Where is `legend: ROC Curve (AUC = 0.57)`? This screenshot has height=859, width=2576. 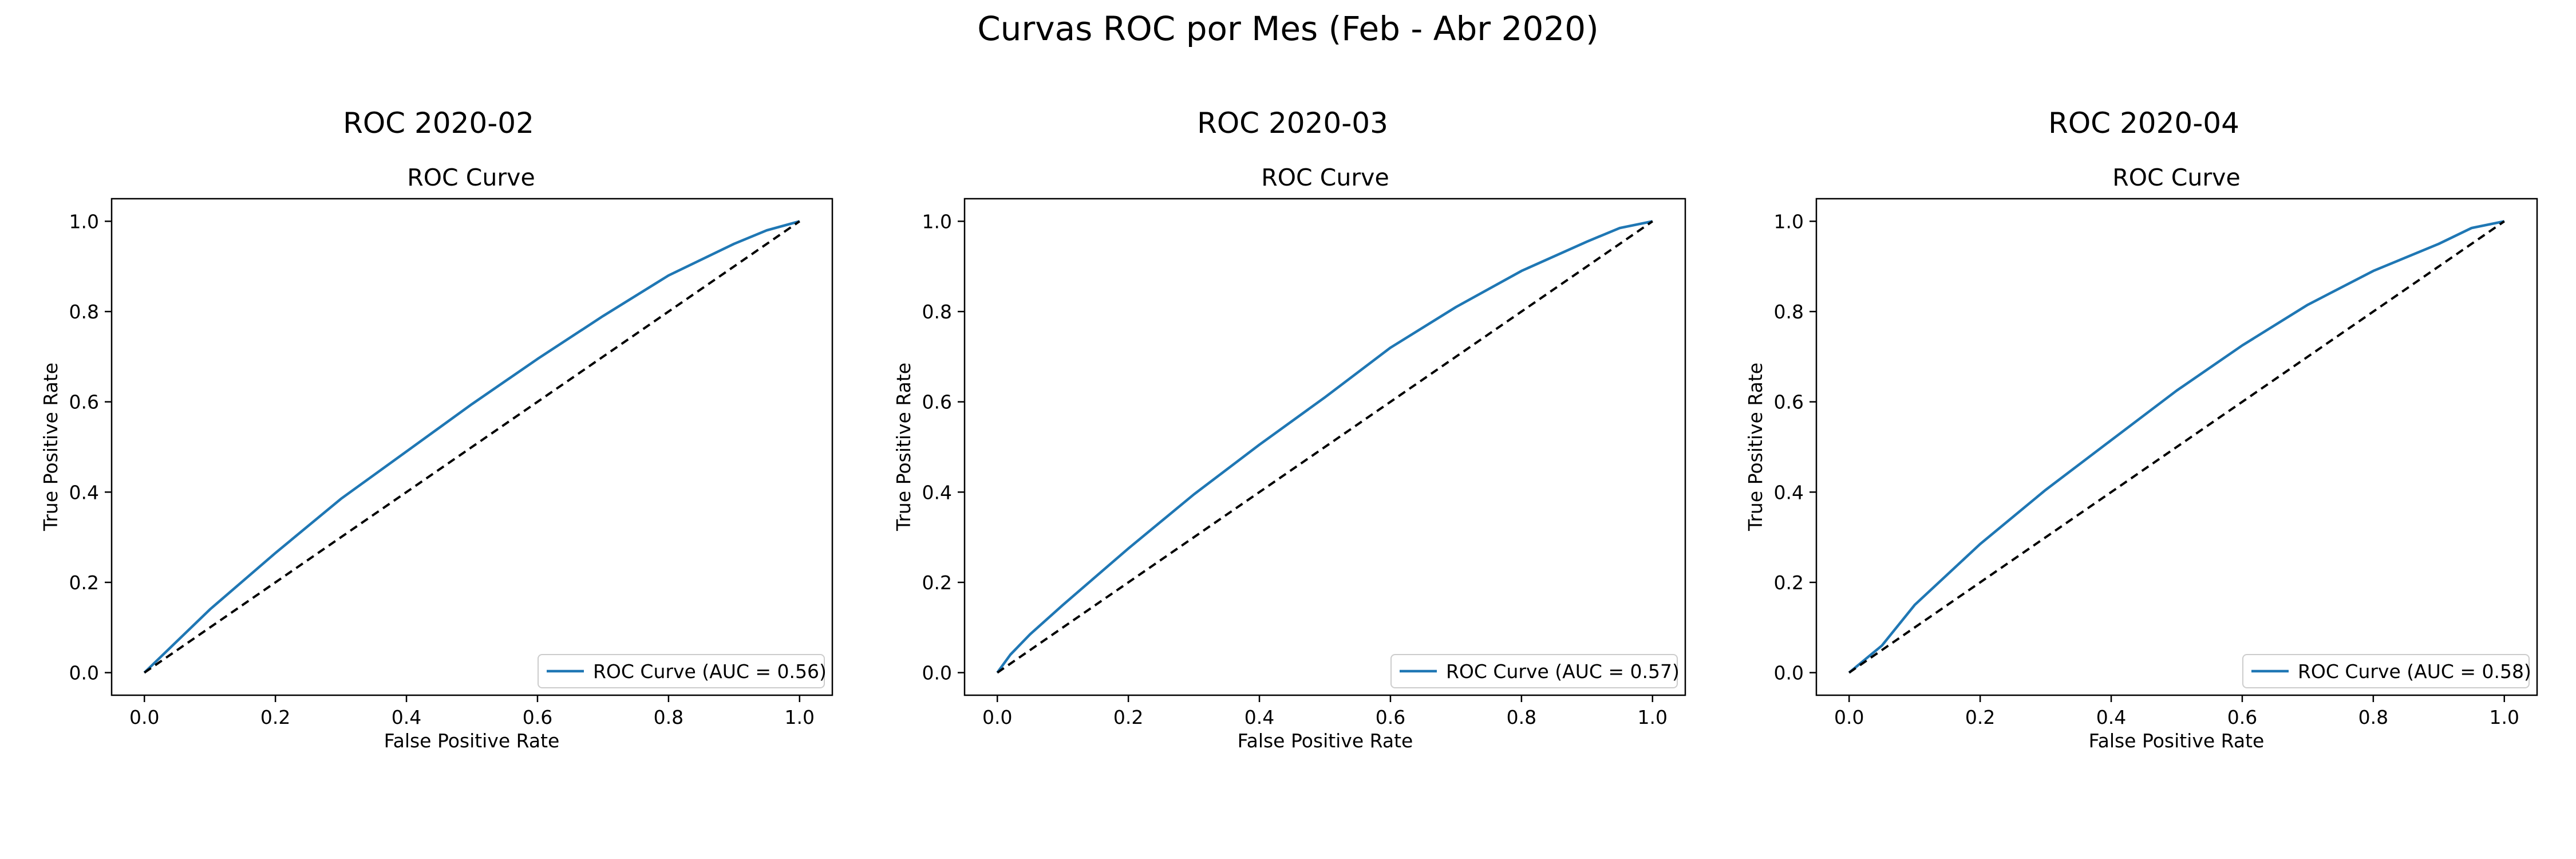
legend: ROC Curve (AUC = 0.57) is located at coordinates (1535, 671).